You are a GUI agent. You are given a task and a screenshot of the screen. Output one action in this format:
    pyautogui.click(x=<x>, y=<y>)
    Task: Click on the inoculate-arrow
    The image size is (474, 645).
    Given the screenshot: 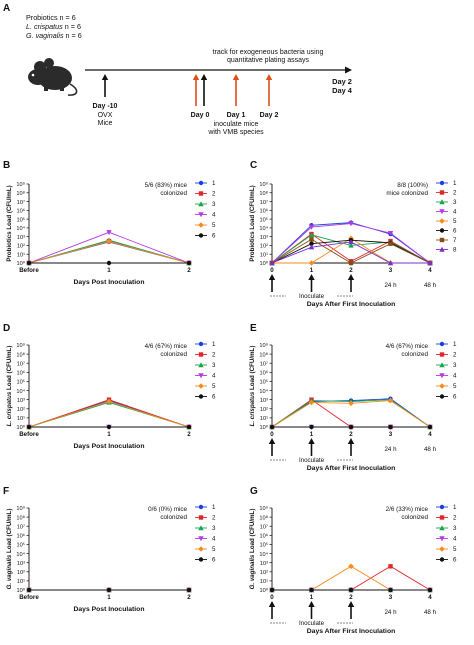 What is the action you would take?
    pyautogui.click(x=272, y=447)
    